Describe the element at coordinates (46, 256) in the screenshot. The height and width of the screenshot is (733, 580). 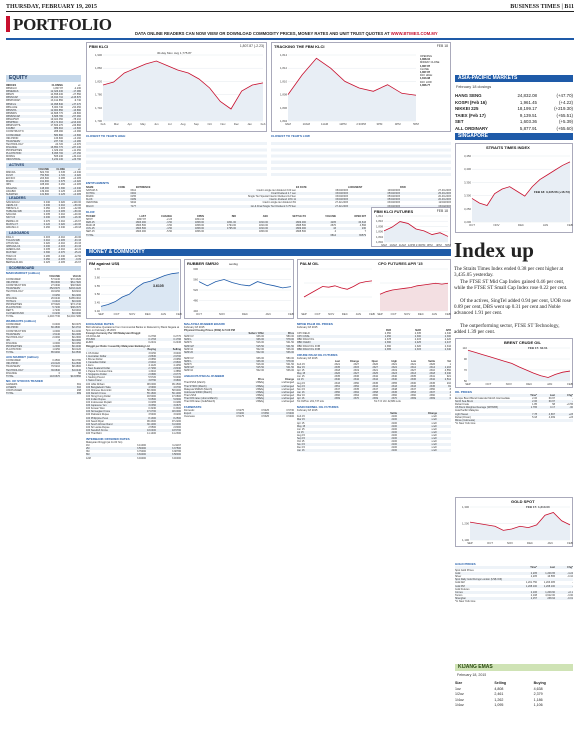
I see `laggard-row-cell: 0.280` at that location.